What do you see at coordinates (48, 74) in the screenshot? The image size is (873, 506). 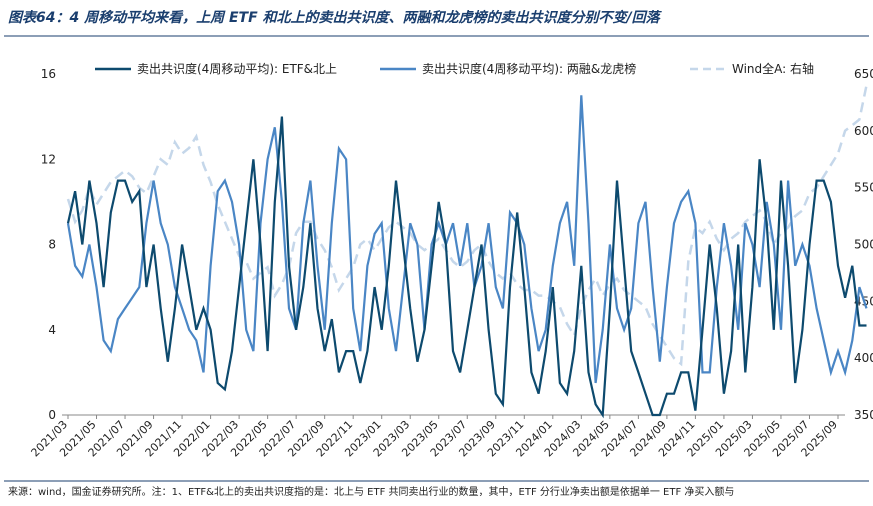 I see `y-tick-label: 16` at bounding box center [48, 74].